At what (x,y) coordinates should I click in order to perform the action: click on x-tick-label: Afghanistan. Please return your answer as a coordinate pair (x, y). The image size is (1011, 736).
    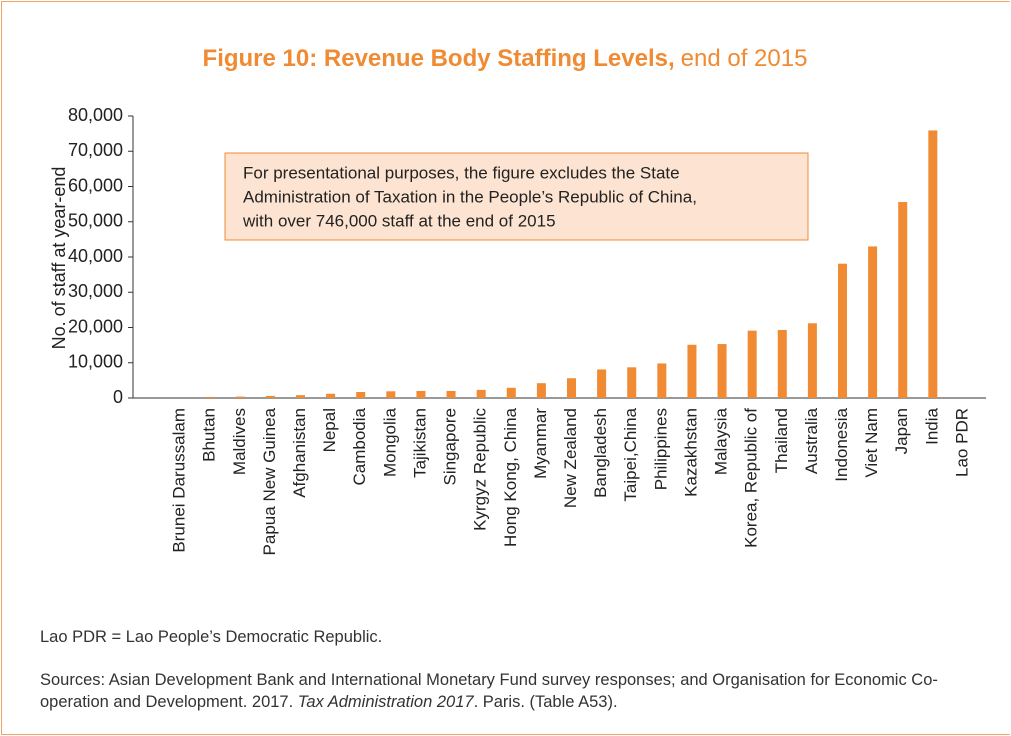
    Looking at the image, I should click on (299, 453).